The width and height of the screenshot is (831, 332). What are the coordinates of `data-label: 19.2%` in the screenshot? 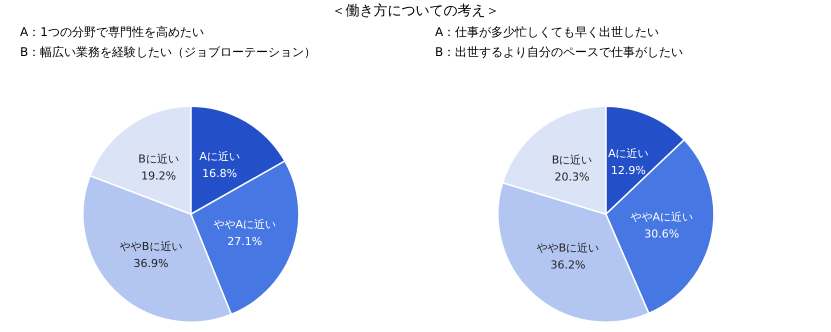 It's located at (158, 175).